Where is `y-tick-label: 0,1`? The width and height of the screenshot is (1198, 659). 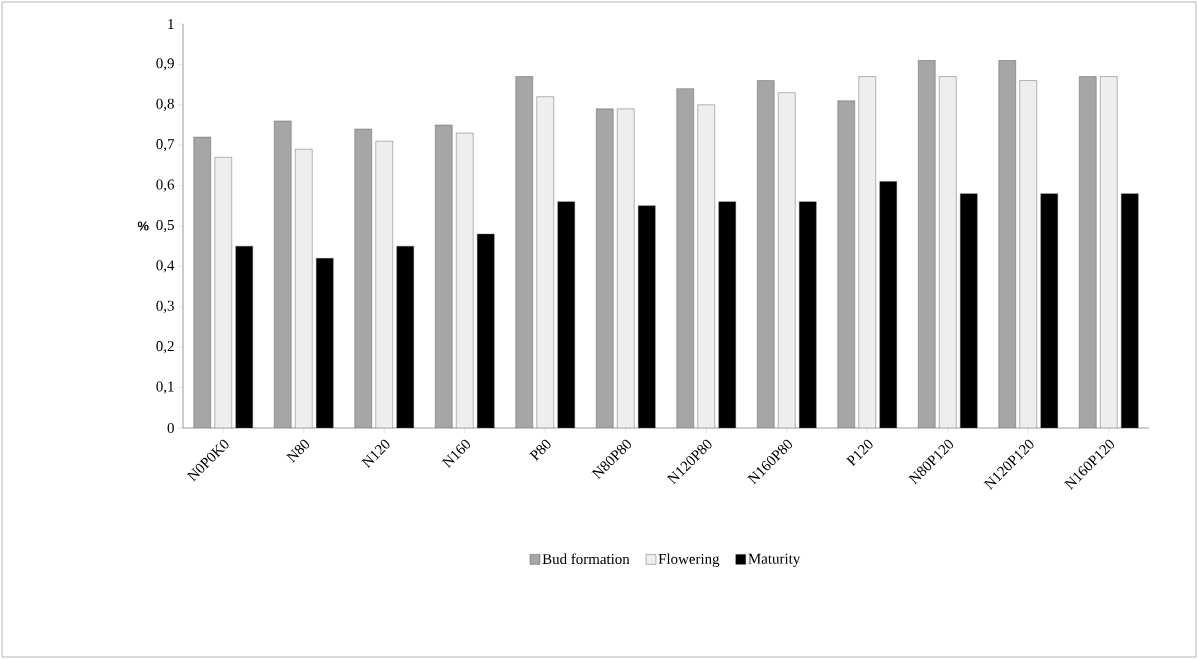 y-tick-label: 0,1 is located at coordinates (165, 387).